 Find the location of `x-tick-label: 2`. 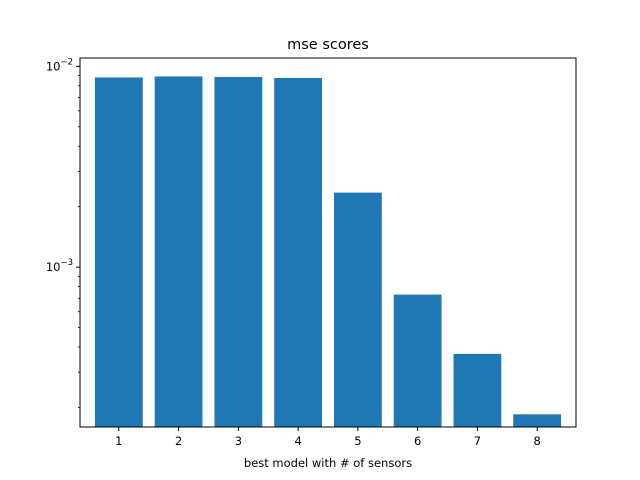

x-tick-label: 2 is located at coordinates (178, 441).